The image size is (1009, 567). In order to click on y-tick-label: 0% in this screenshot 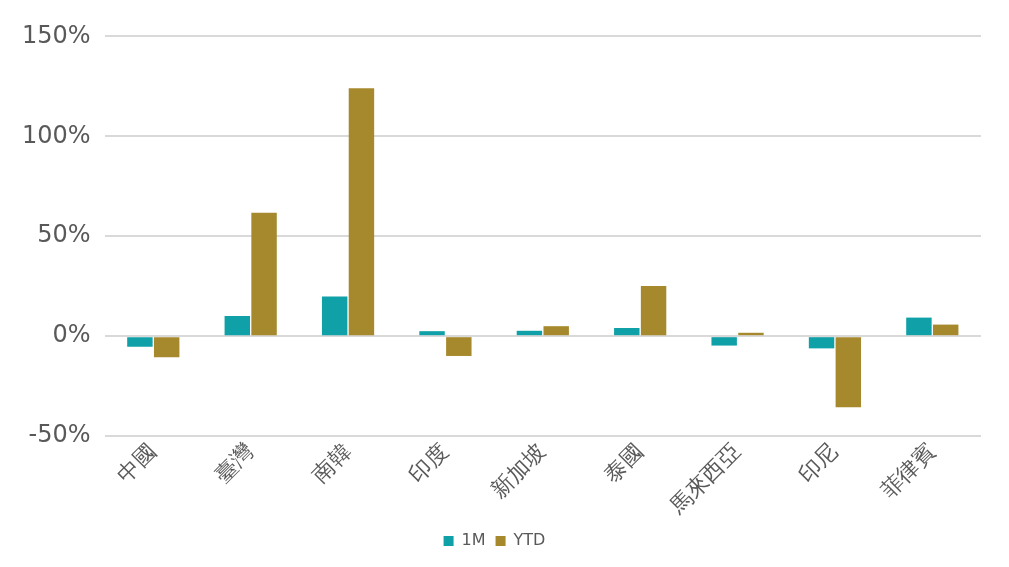, I will do `click(71, 334)`.